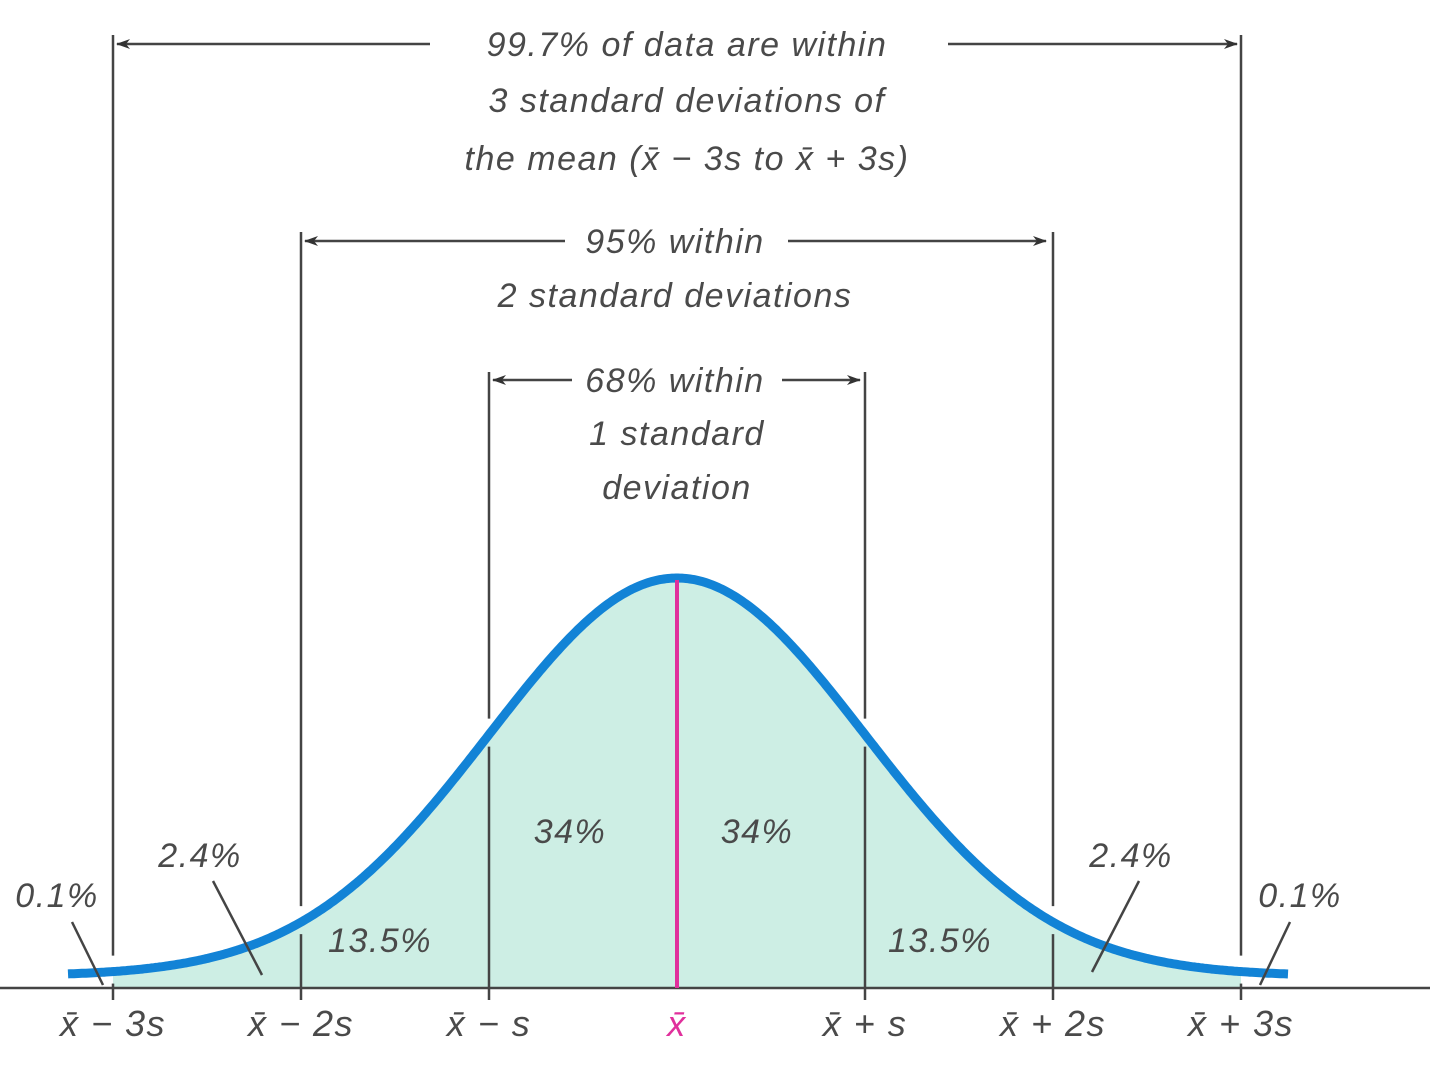 Image resolution: width=1440 pixels, height=1065 pixels. I want to click on region-right-1-2: 13.5%, so click(940, 941).